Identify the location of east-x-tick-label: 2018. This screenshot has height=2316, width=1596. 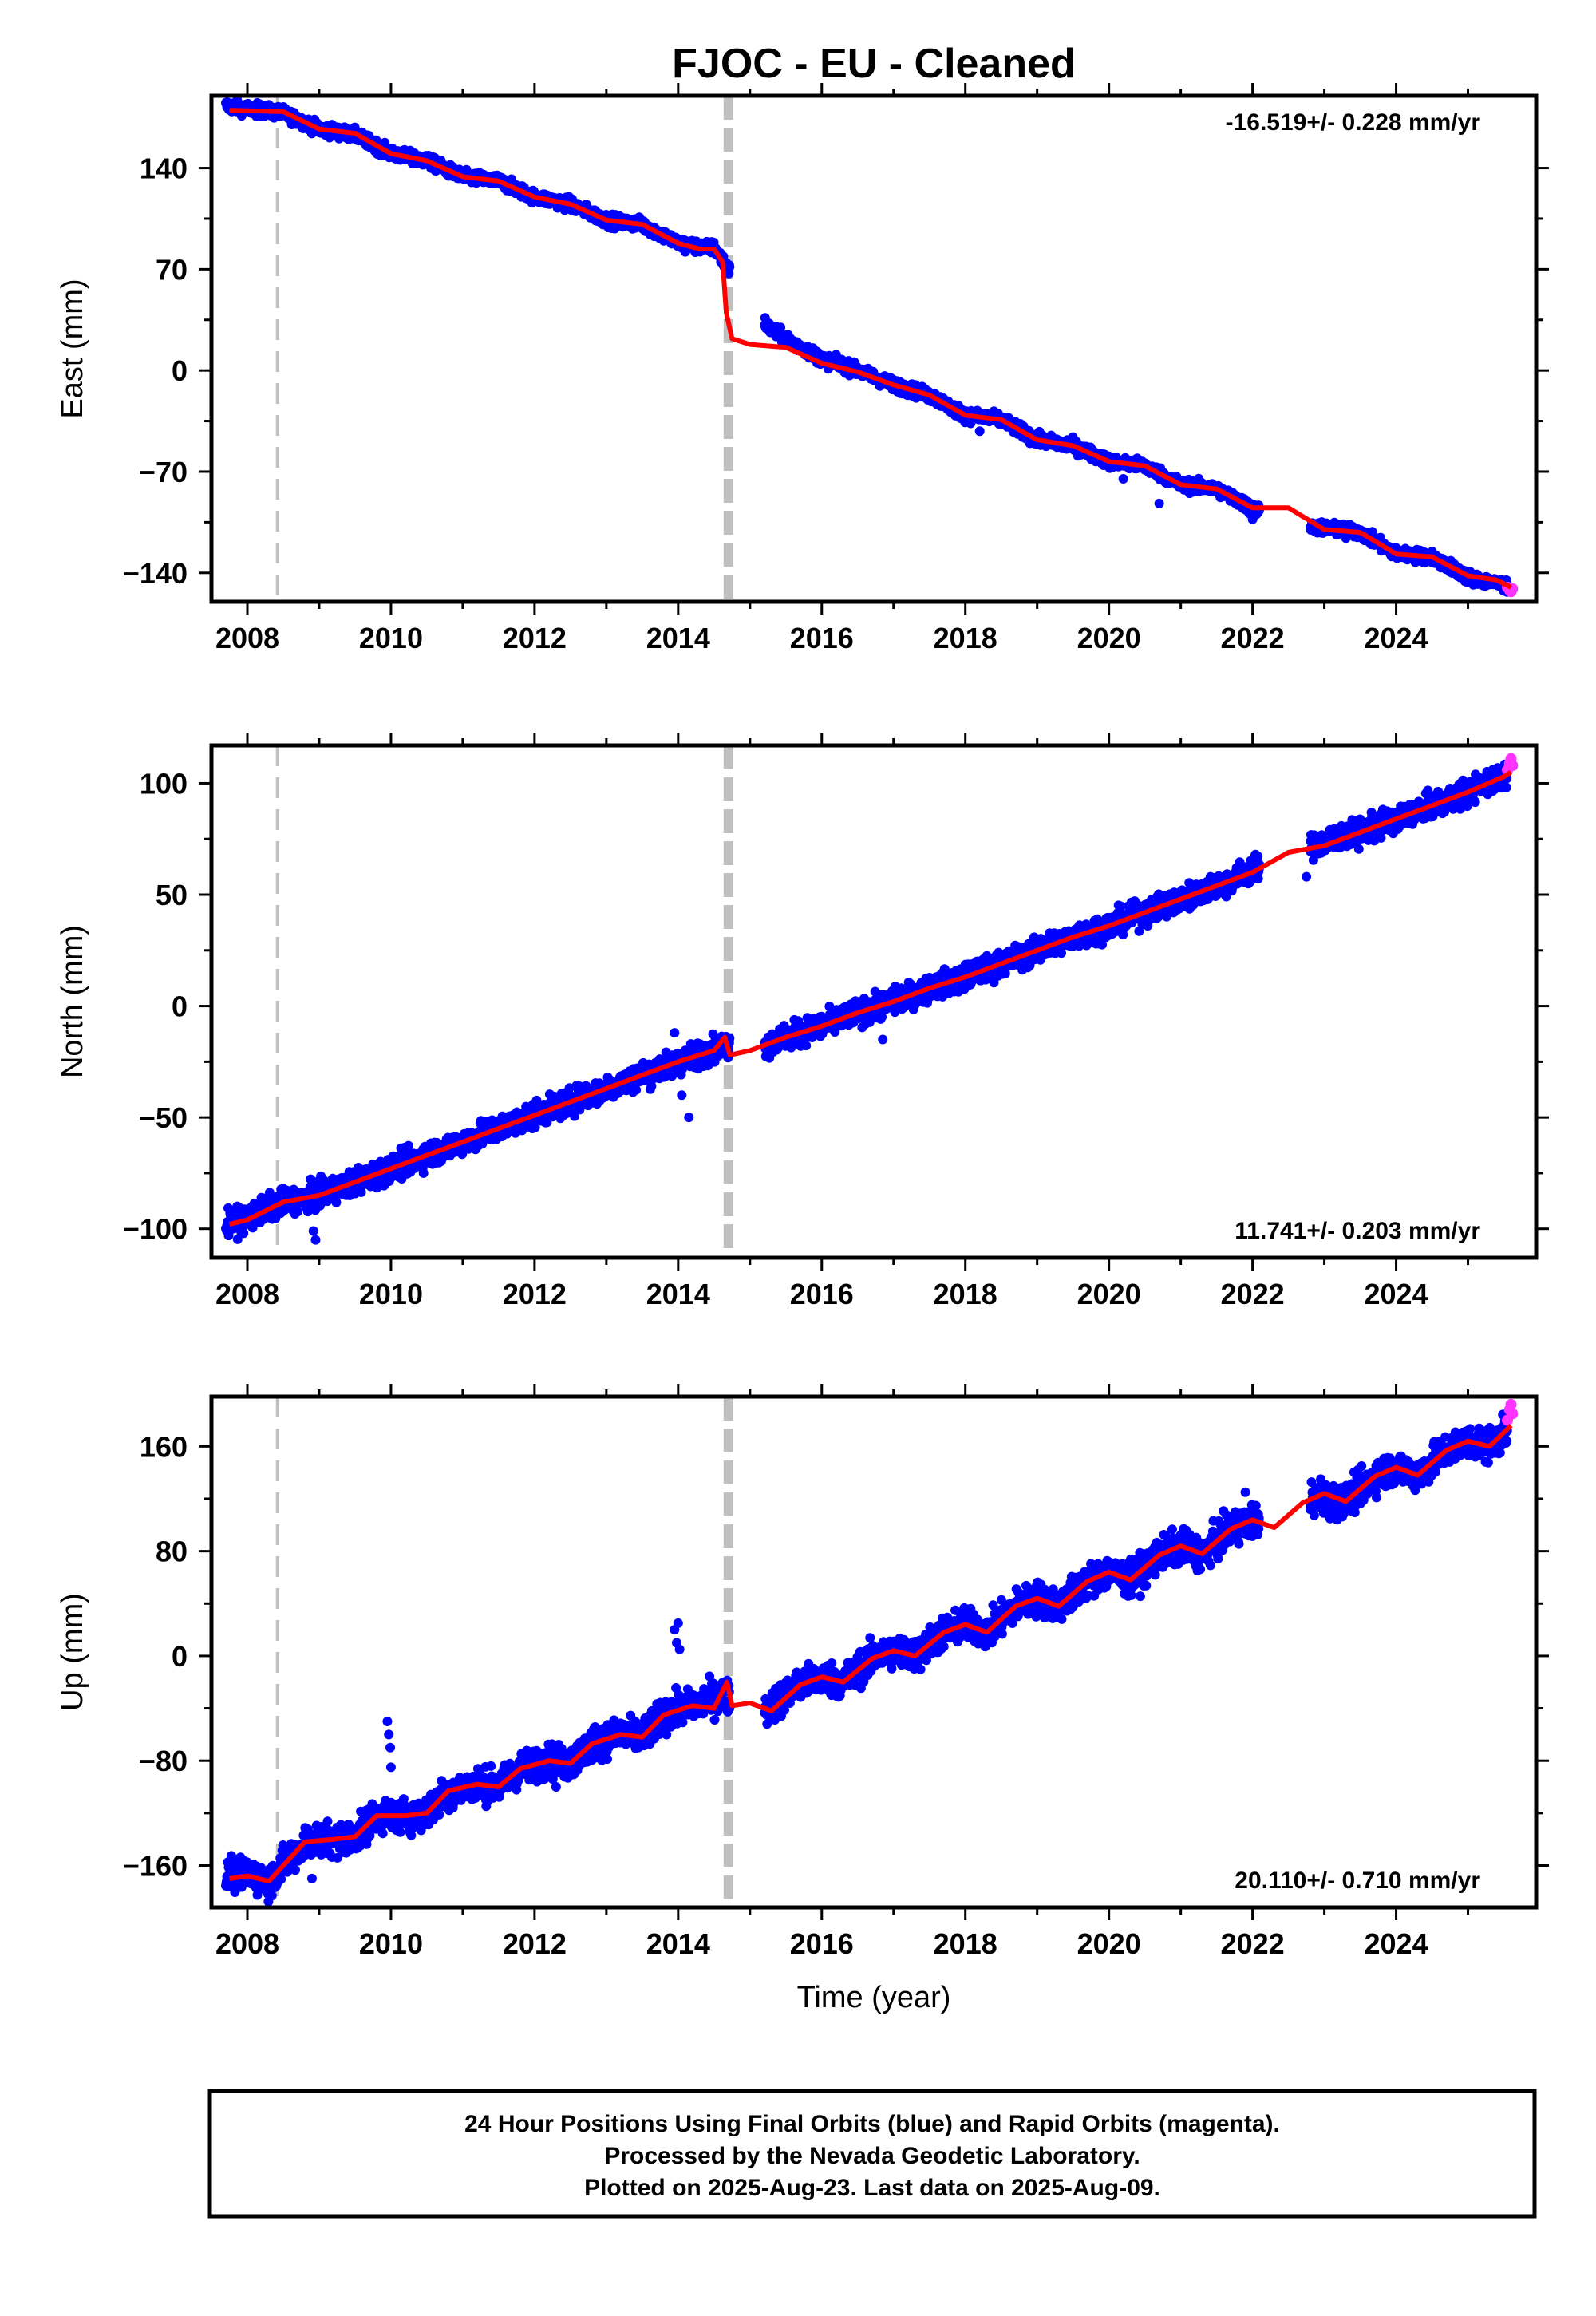
(966, 638).